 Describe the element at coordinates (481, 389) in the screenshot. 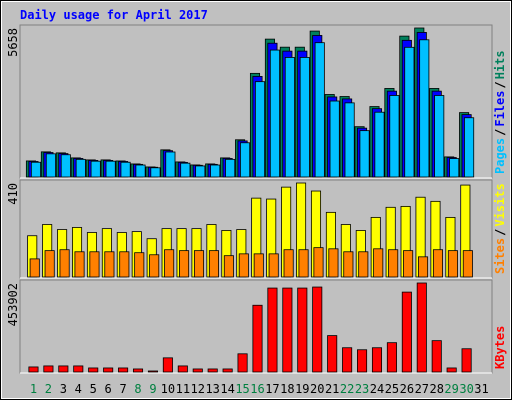

I see `x-tick-label: 31` at that location.